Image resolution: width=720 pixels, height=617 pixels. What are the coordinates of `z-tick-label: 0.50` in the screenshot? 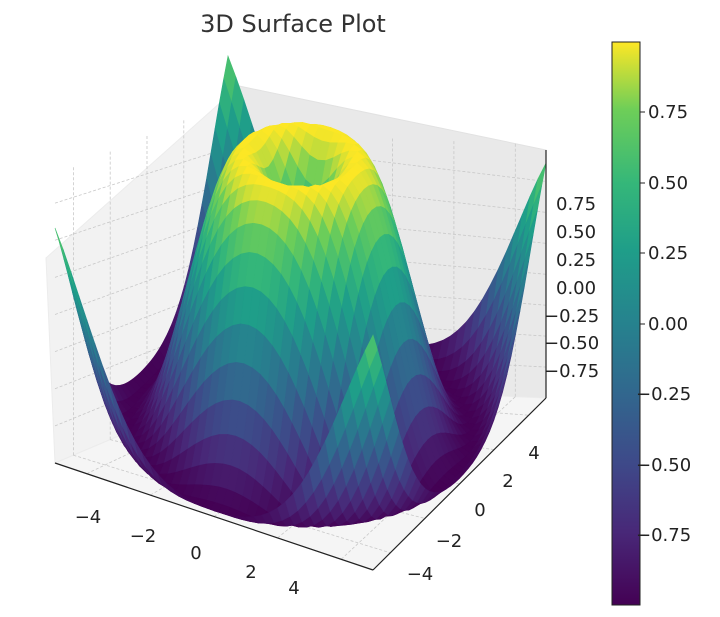 It's located at (576, 232).